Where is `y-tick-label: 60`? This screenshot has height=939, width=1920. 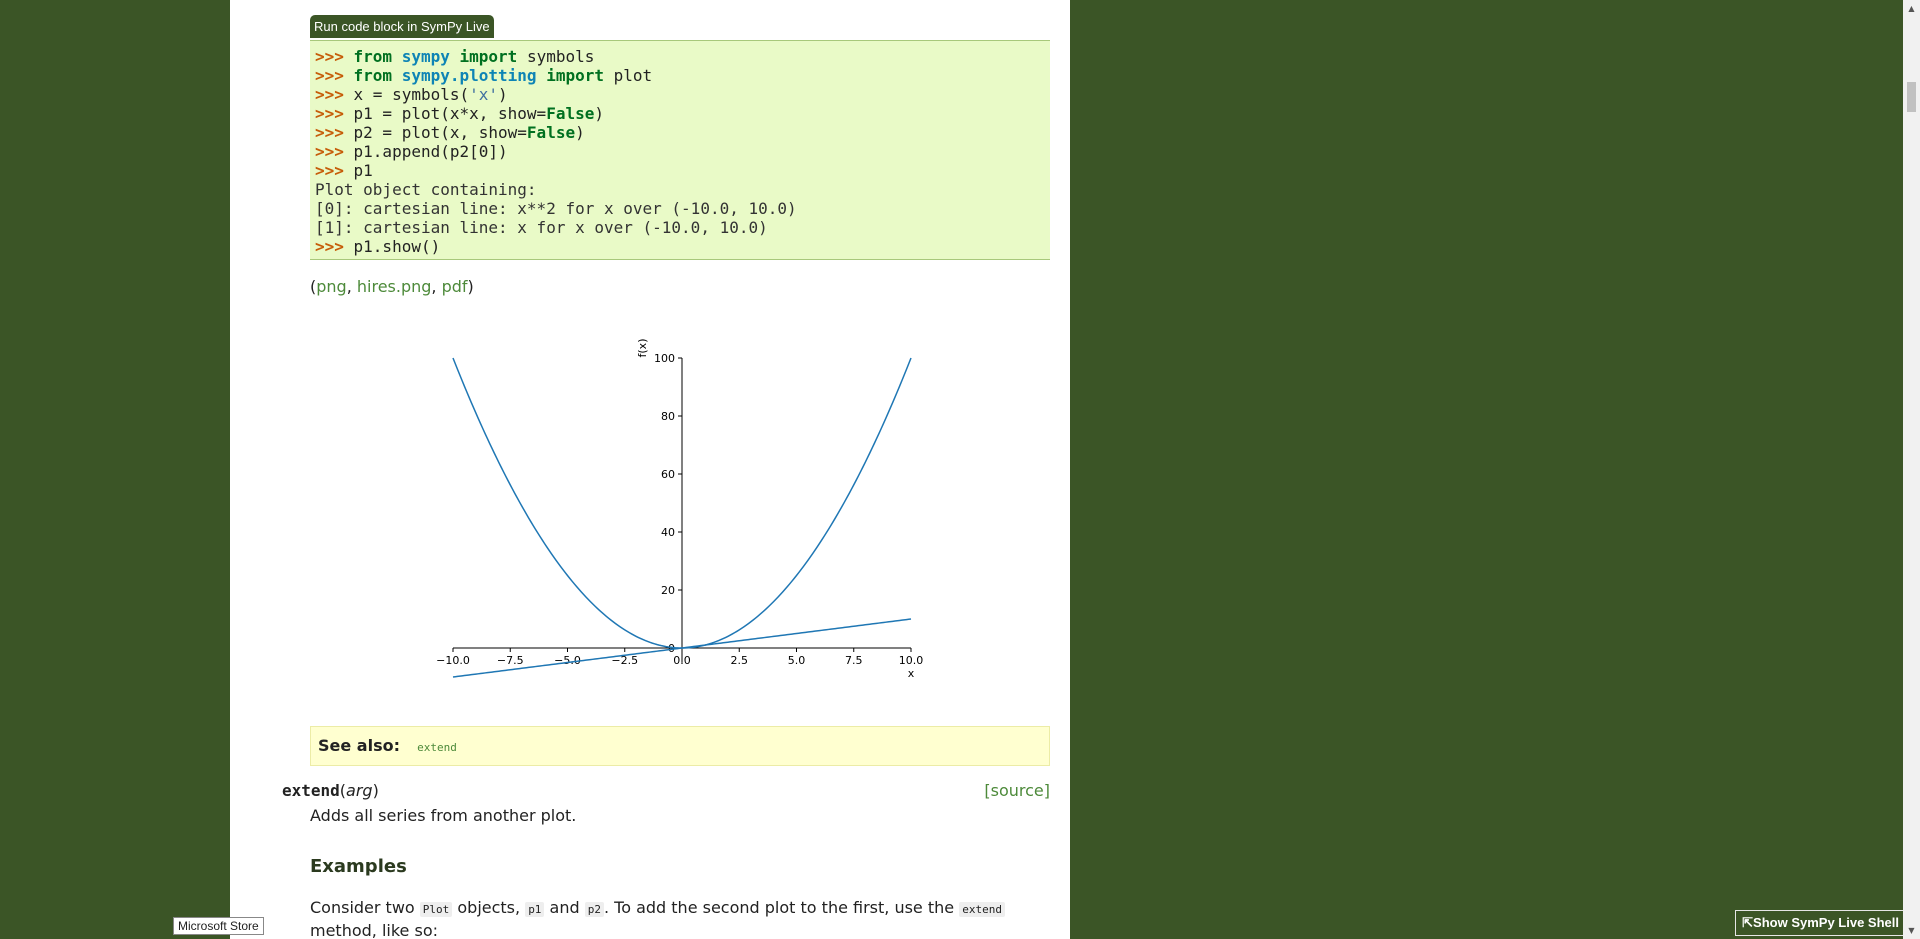 y-tick-label: 60 is located at coordinates (668, 474).